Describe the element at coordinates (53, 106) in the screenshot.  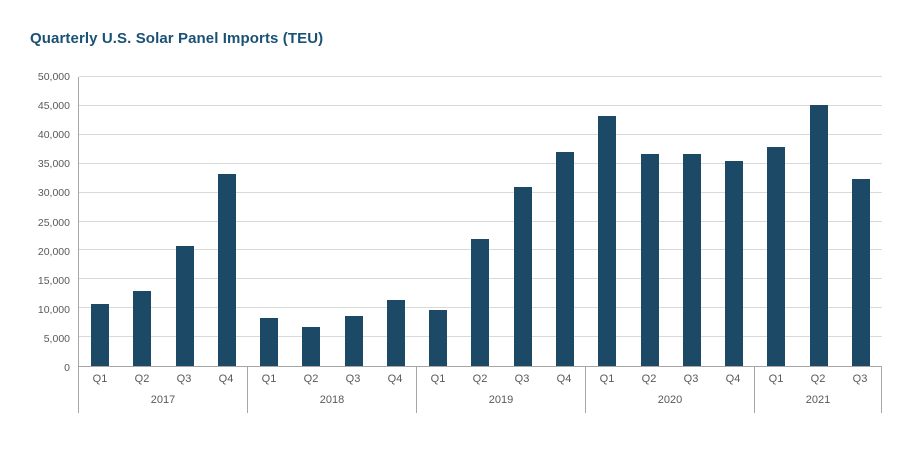
I see `y-tick-label: 45,000` at that location.